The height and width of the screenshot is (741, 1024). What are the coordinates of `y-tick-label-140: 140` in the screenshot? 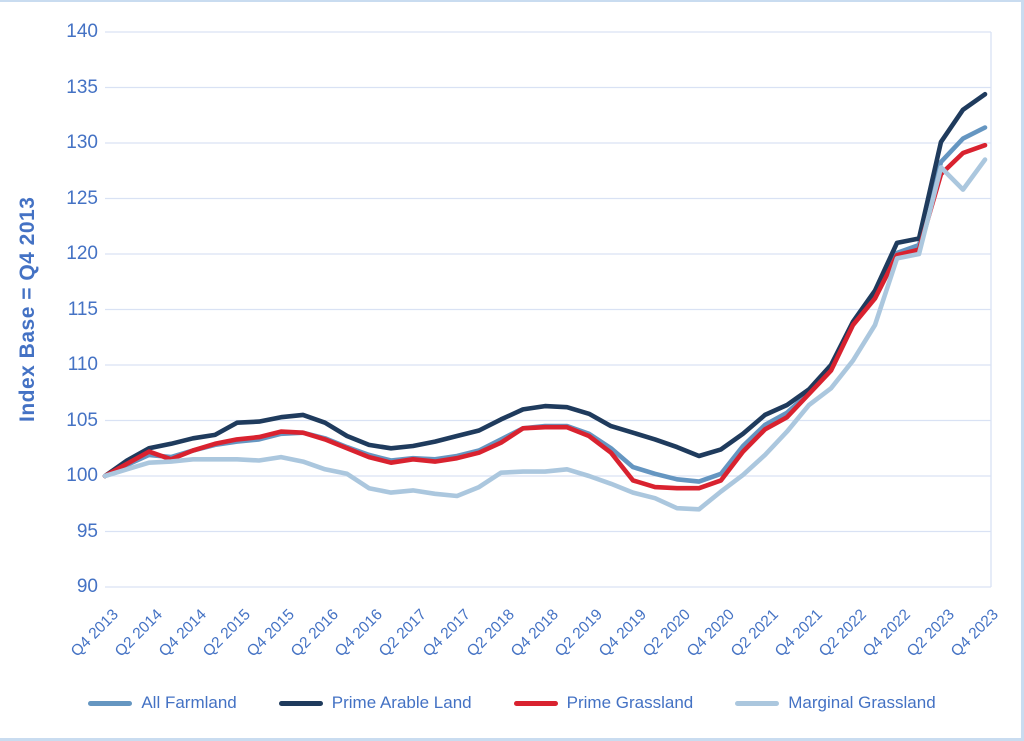 It's located at (82, 31).